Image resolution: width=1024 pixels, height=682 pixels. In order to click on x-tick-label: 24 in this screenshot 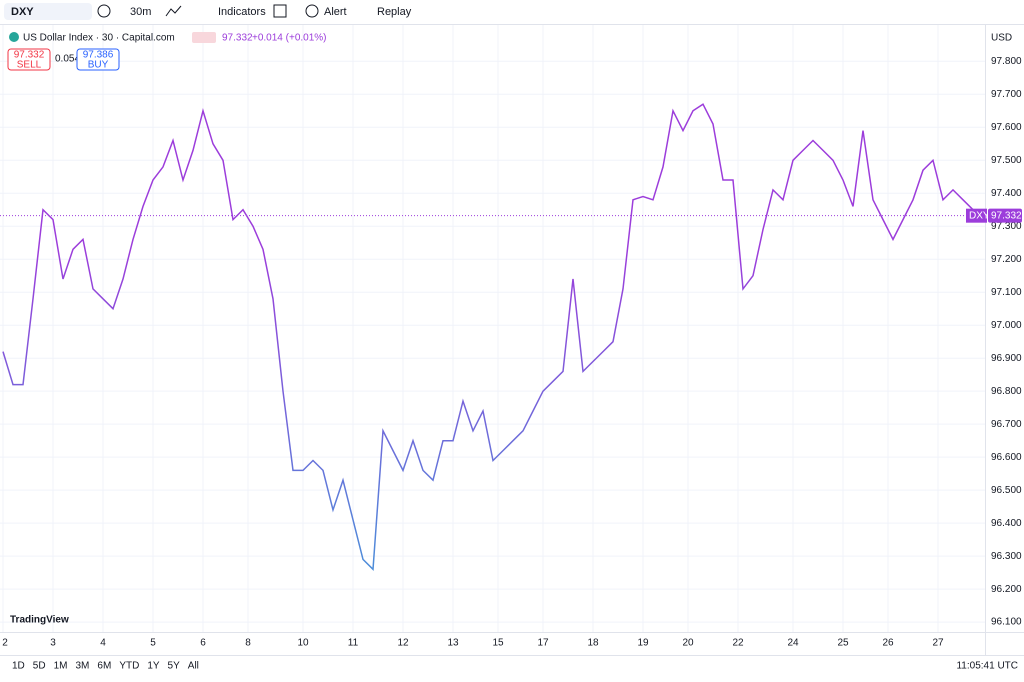, I will do `click(793, 643)`.